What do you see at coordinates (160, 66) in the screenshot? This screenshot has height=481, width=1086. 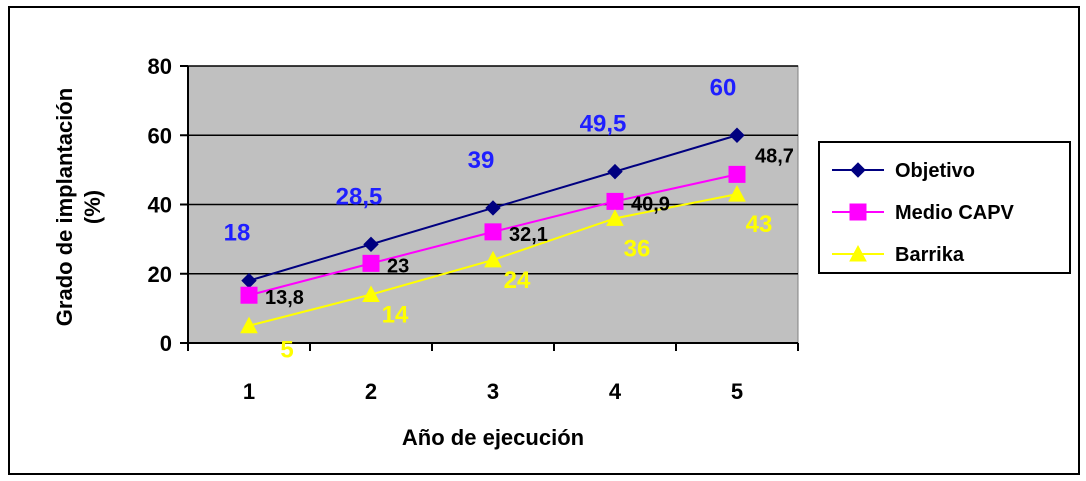 I see `y-tick-label: 80` at bounding box center [160, 66].